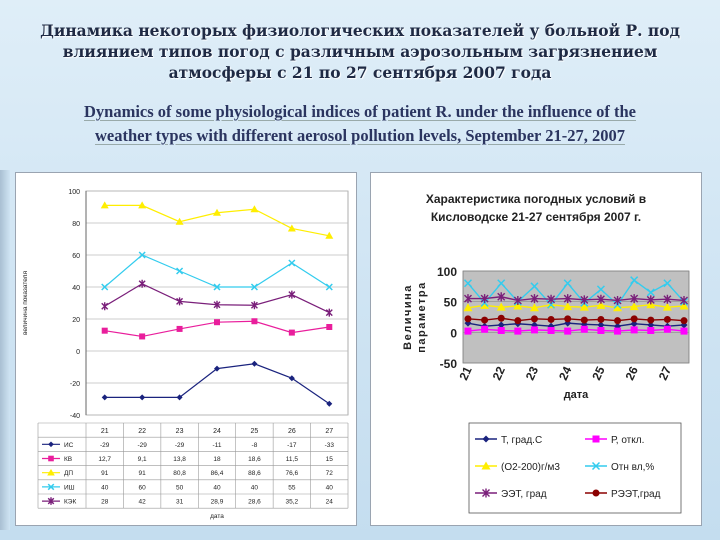 The height and width of the screenshot is (540, 720). I want to click on legend-label: ДП, so click(68, 473).